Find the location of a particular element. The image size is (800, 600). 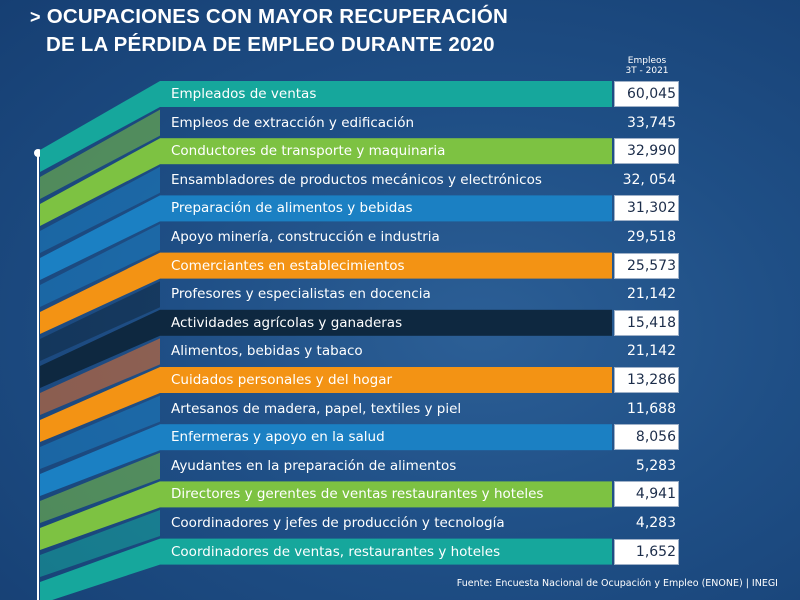

row-value: 29,518 is located at coordinates (651, 237).